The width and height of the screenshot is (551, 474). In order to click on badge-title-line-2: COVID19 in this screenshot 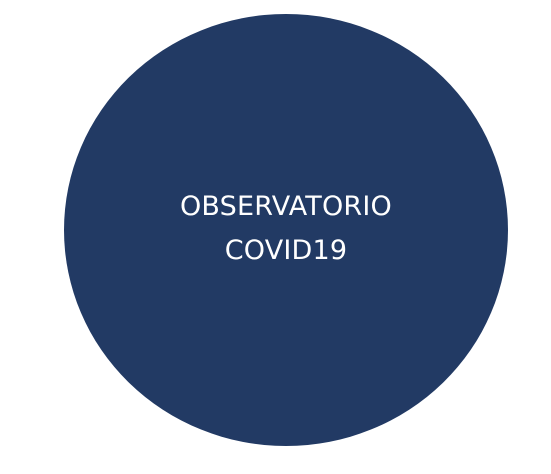, I will do `click(286, 250)`.